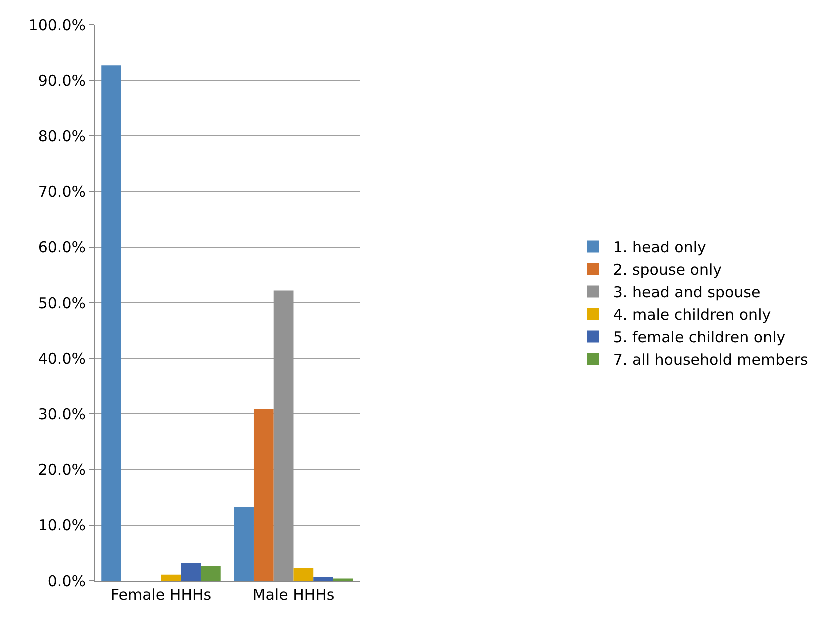 This screenshot has height=621, width=824. What do you see at coordinates (62, 359) in the screenshot?
I see `y-tick-label: 40.0%` at bounding box center [62, 359].